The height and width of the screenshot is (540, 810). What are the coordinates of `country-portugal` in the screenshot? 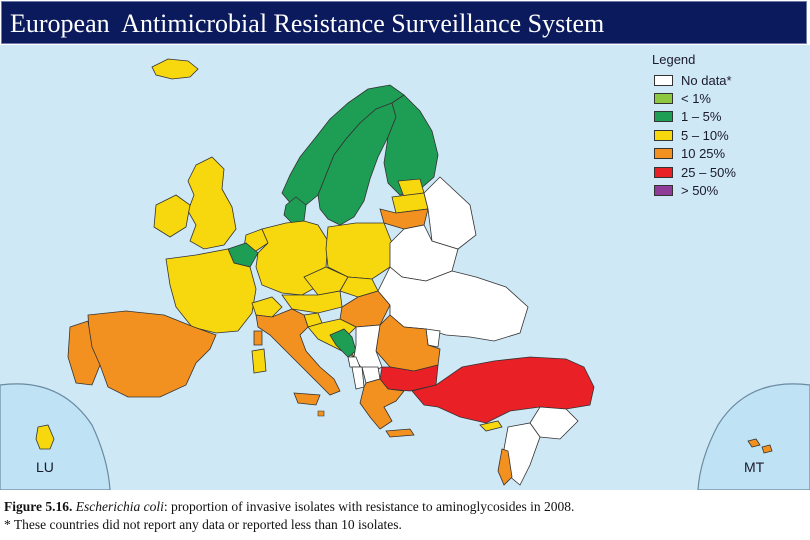 It's located at (84, 353).